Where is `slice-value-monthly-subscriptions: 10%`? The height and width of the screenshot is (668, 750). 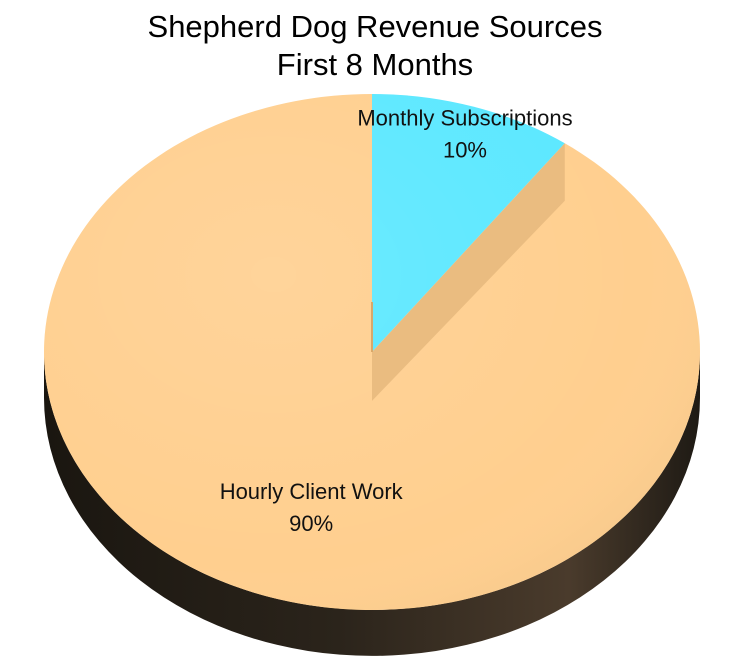 slice-value-monthly-subscriptions: 10% is located at coordinates (465, 149).